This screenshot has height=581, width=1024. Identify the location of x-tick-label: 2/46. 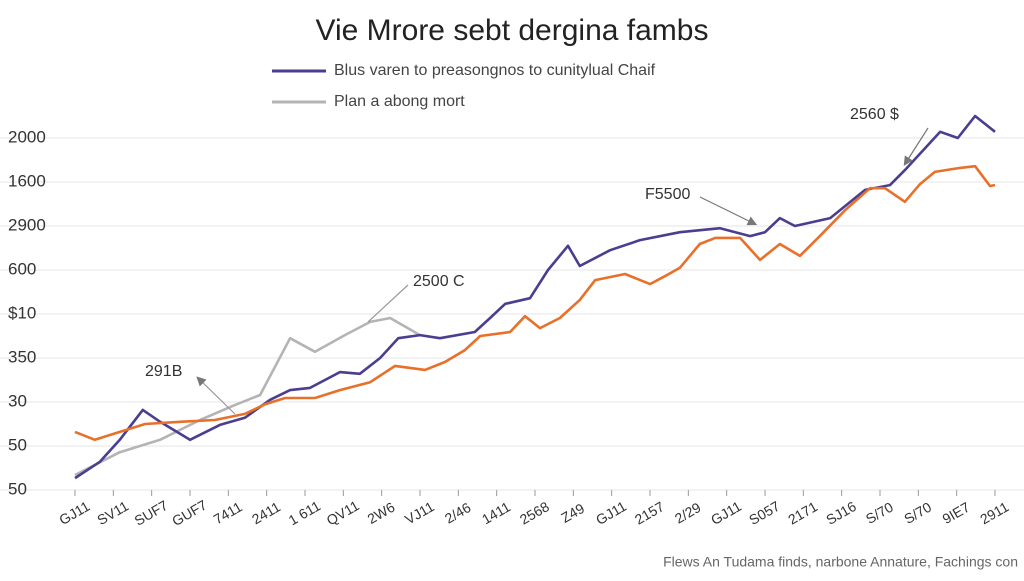
(458, 513).